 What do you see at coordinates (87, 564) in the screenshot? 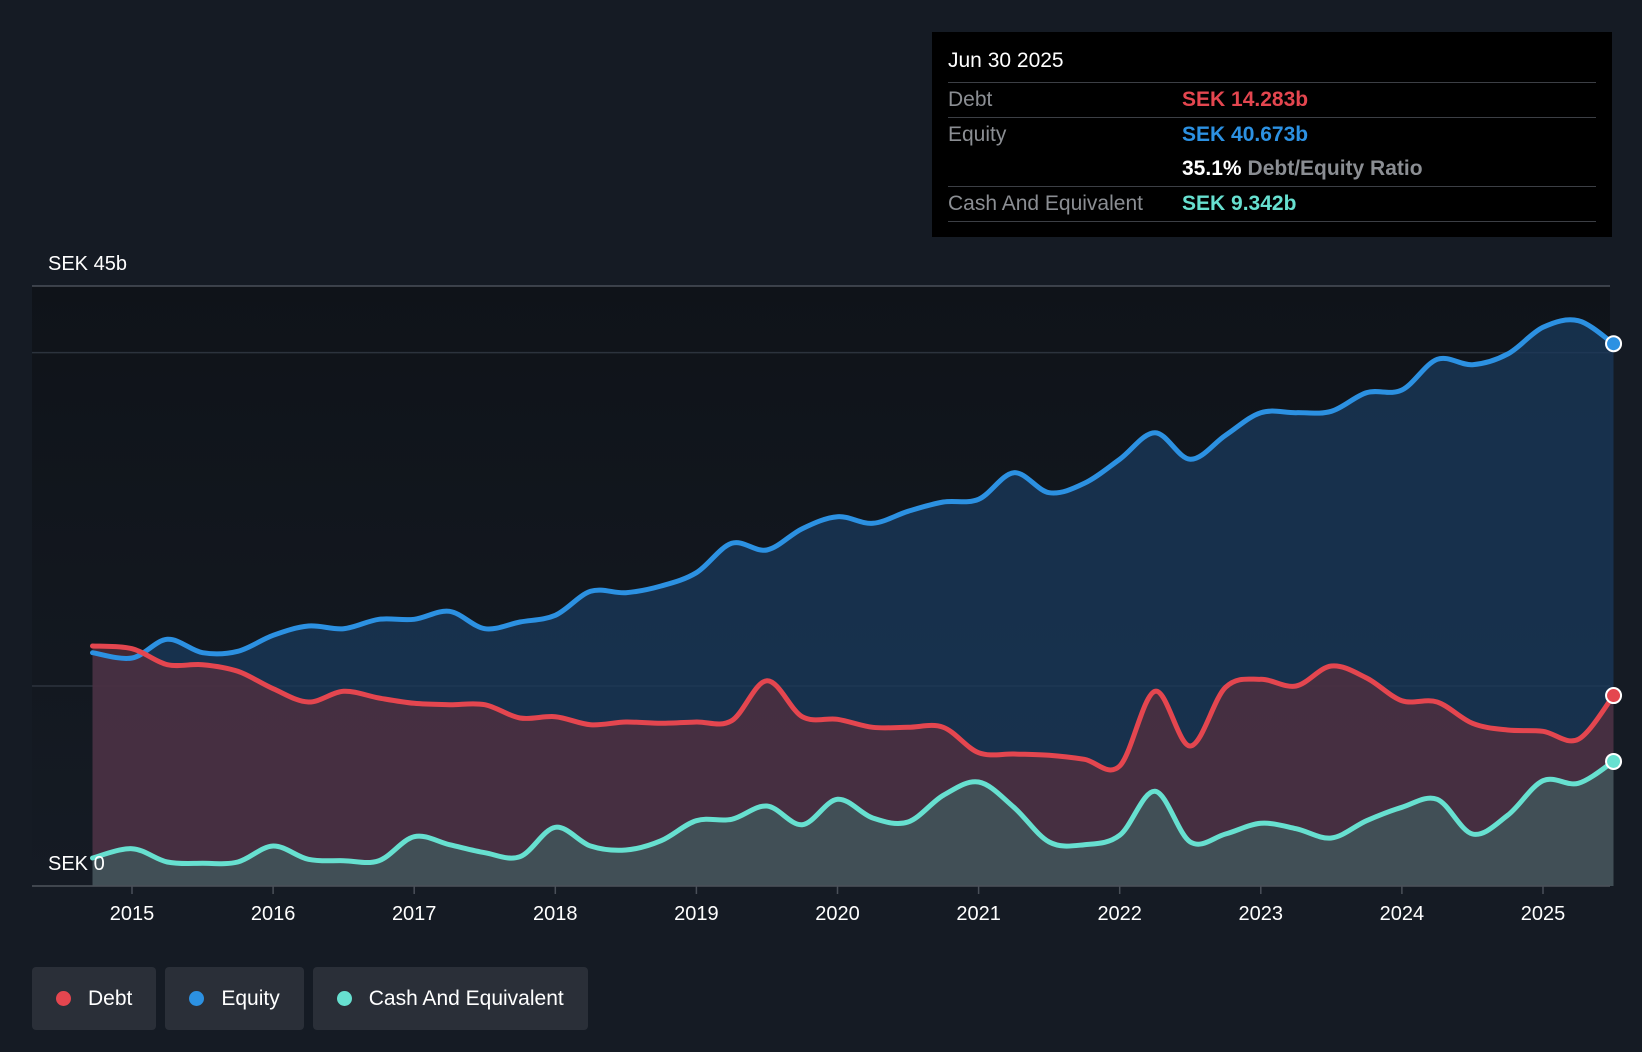
I see `y-axis-ticks: SEK 45b SEK 0` at bounding box center [87, 564].